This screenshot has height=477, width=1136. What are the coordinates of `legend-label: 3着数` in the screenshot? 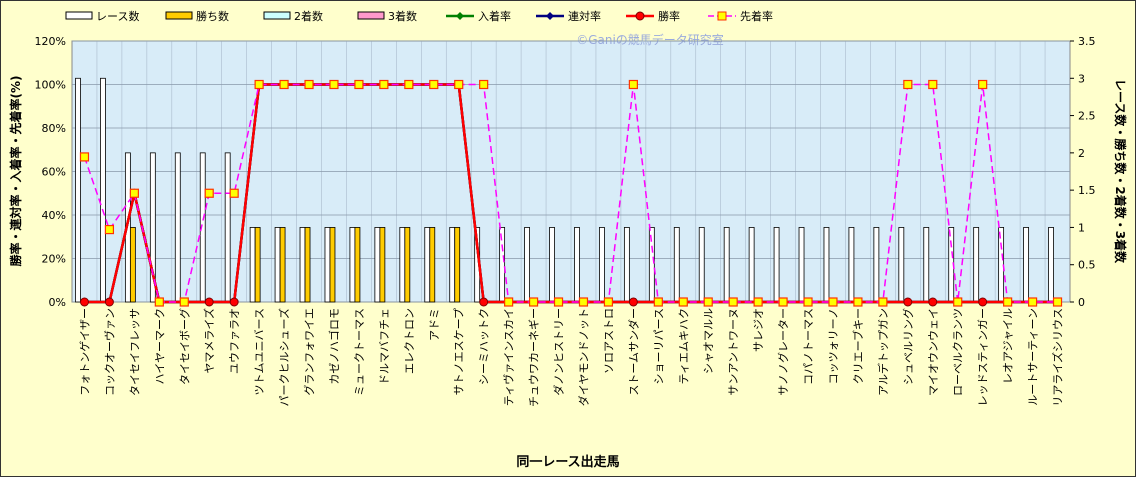 It's located at (402, 16).